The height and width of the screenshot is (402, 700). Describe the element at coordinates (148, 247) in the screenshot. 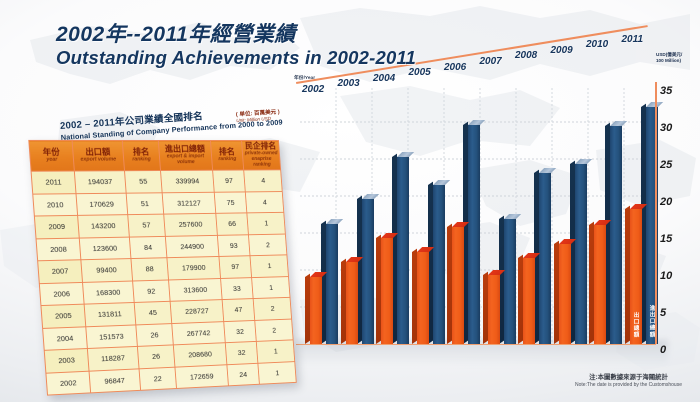

I see `cell-export-rank: 84` at that location.